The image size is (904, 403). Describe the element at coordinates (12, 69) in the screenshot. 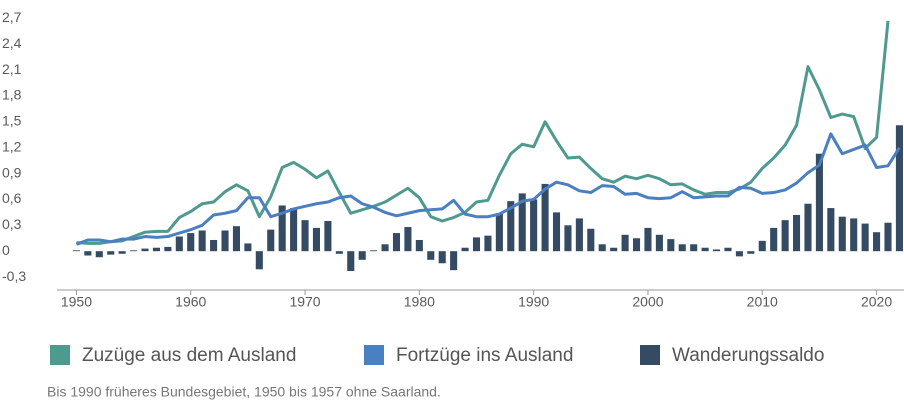

I see `y-tick-label: 2,1` at that location.